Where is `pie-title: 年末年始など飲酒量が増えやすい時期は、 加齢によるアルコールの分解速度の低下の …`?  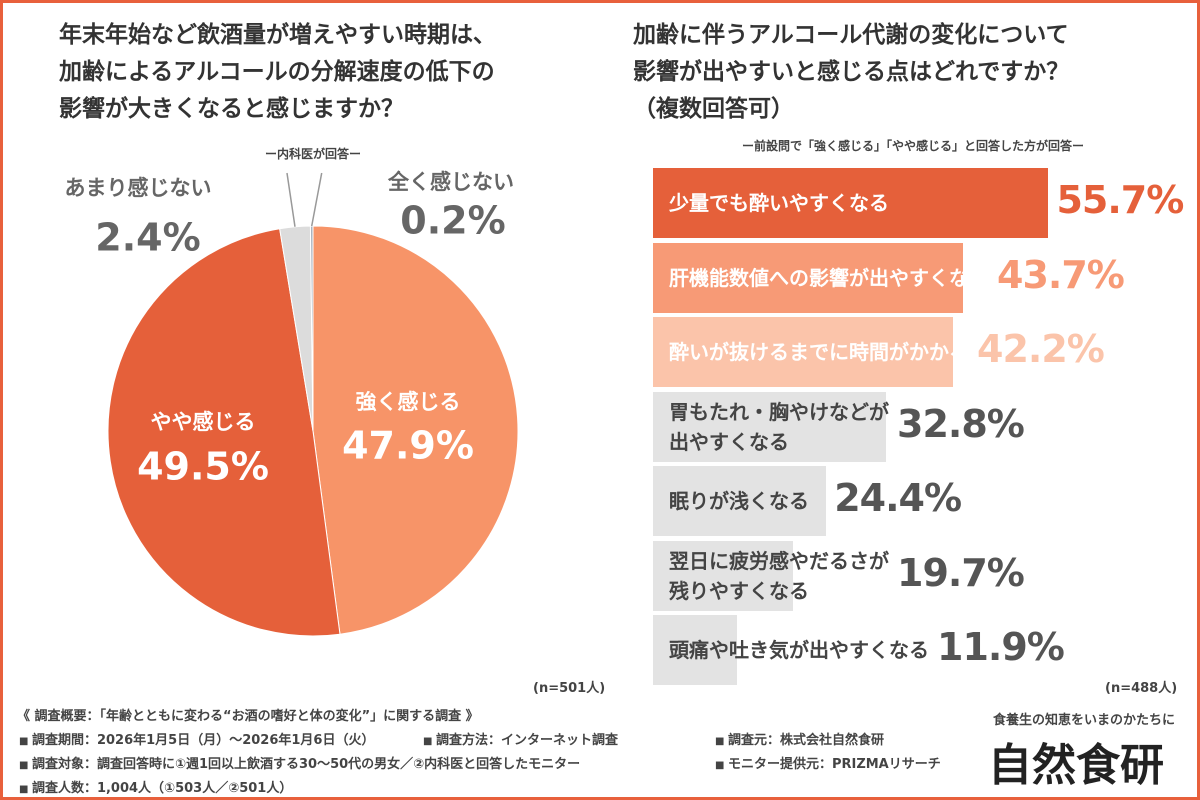
pie-title: 年末年始など飲酒量が増えやすい時期は、 加齢によるアルコールの分解速度の低下の … is located at coordinates (277, 72).